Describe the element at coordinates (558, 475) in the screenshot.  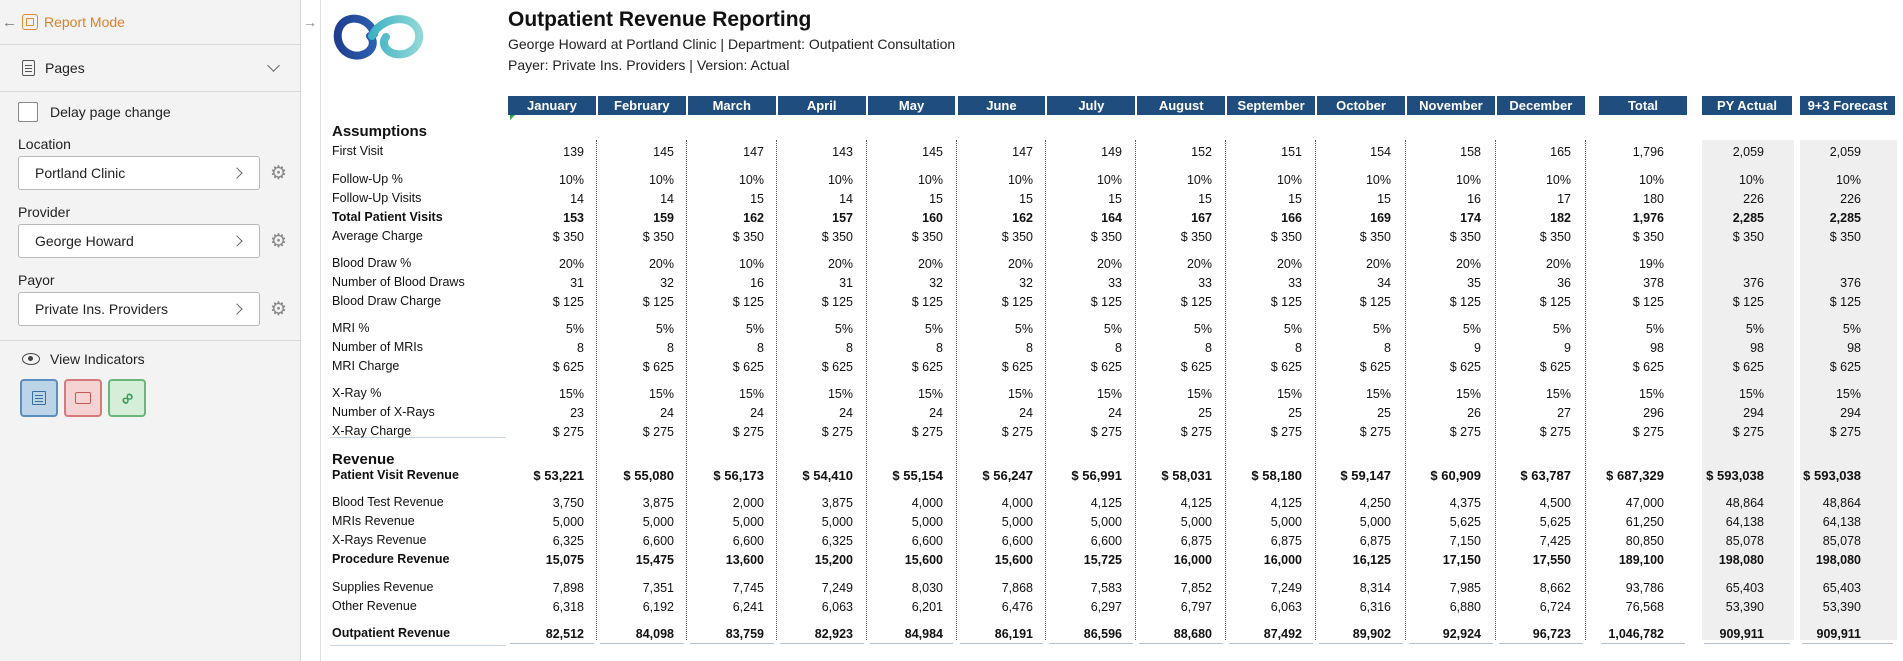
I see `table-cell: $ 53,221` at that location.